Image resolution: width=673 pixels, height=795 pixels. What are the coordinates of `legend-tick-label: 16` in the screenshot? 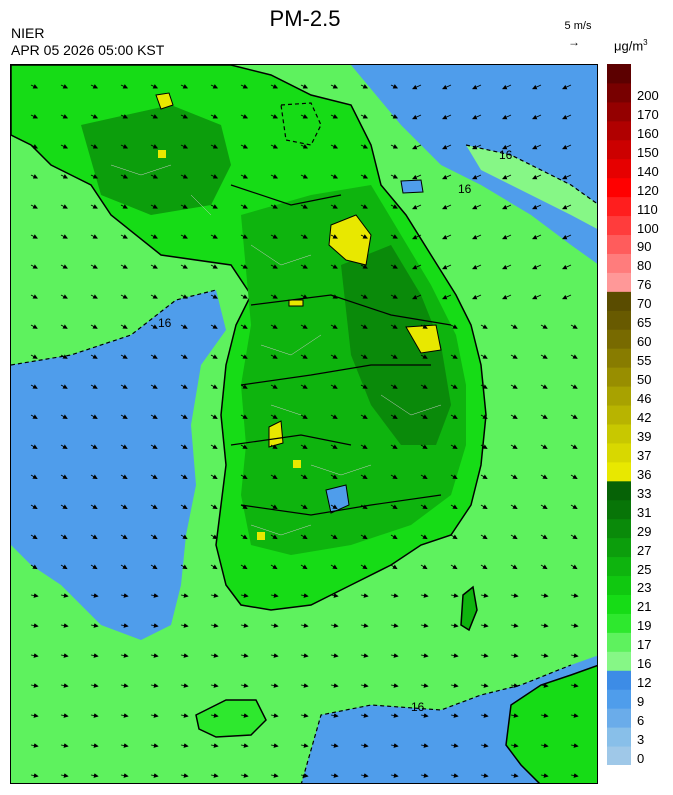 It's located at (644, 664).